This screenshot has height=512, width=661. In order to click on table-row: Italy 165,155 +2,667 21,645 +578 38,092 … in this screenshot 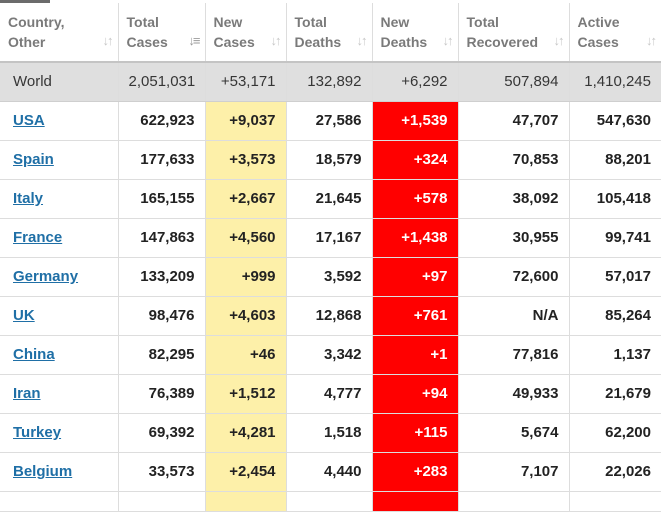, I will do `click(330, 199)`.